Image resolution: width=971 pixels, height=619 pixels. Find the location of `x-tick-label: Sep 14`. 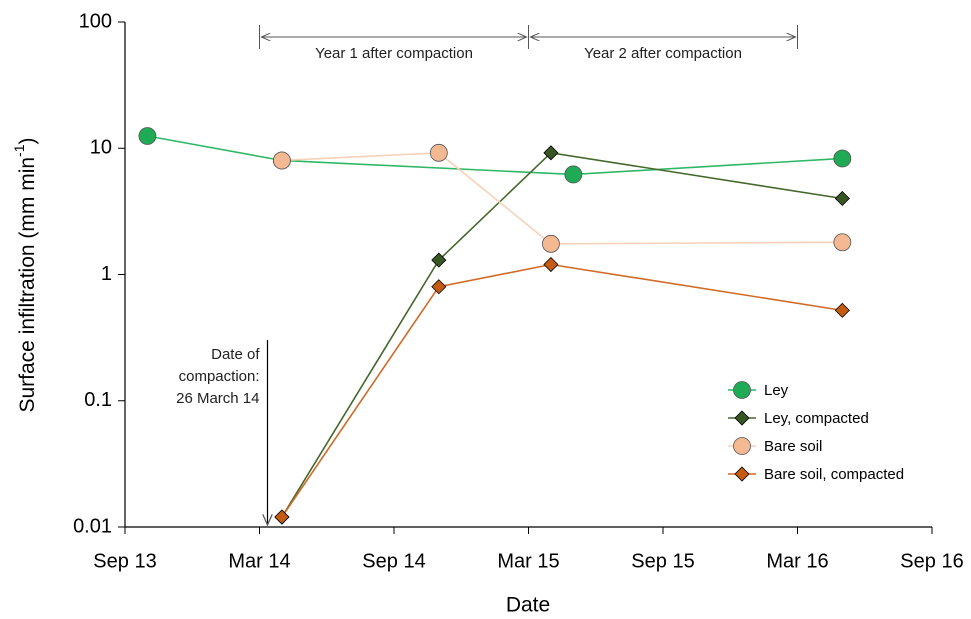

x-tick-label: Sep 14 is located at coordinates (393, 561).